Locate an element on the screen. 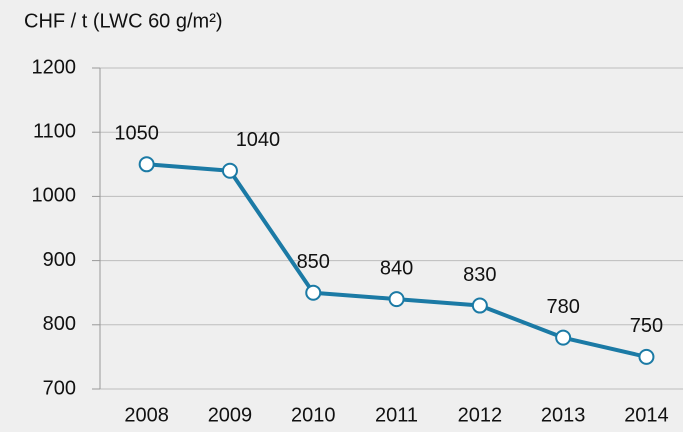 This screenshot has width=683, height=432. data-label: 840 is located at coordinates (396, 268).